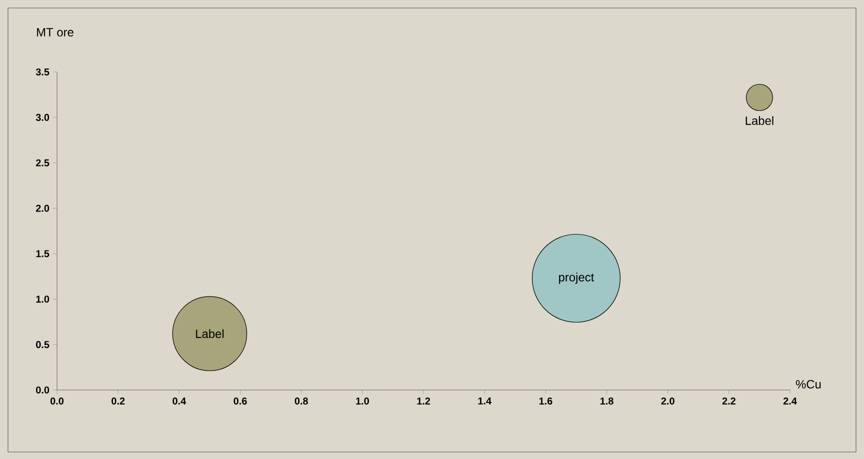  Describe the element at coordinates (179, 401) in the screenshot. I see `x-tick-label: 0.4` at that location.